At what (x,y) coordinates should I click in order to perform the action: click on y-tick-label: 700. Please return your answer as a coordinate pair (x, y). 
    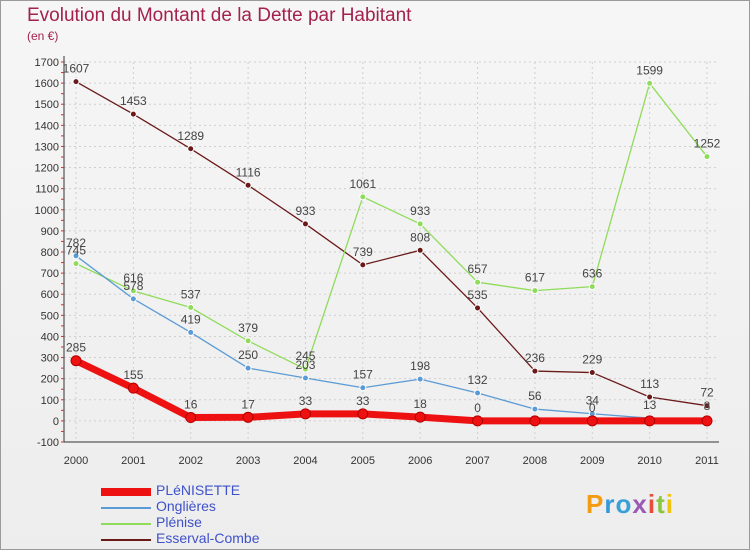
    Looking at the image, I should click on (50, 274).